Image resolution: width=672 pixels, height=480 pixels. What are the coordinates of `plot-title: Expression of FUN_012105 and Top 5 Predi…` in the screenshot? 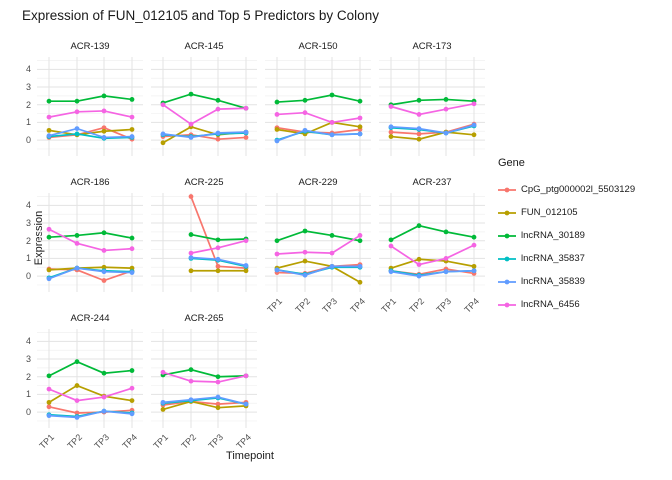 It's located at (200, 15).